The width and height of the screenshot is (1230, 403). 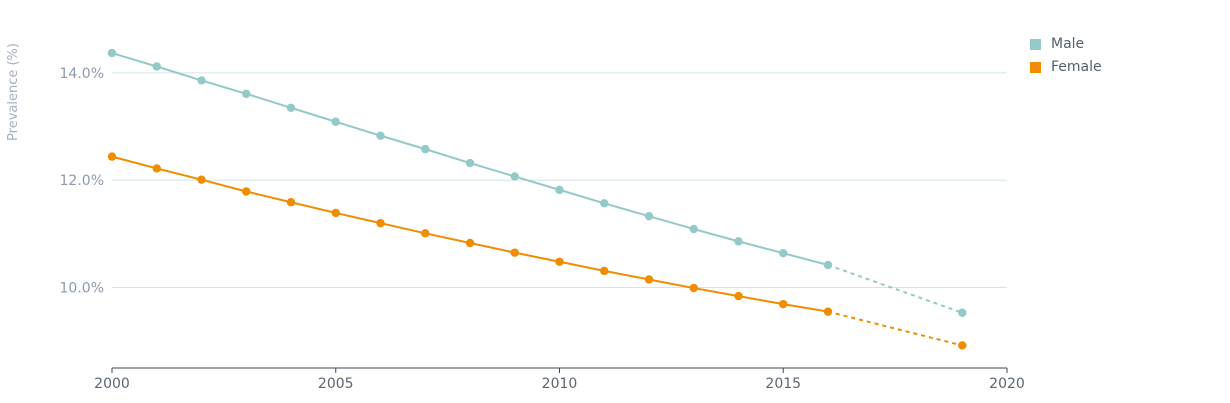 What do you see at coordinates (1076, 66) in the screenshot?
I see `legend-label-female: Female` at bounding box center [1076, 66].